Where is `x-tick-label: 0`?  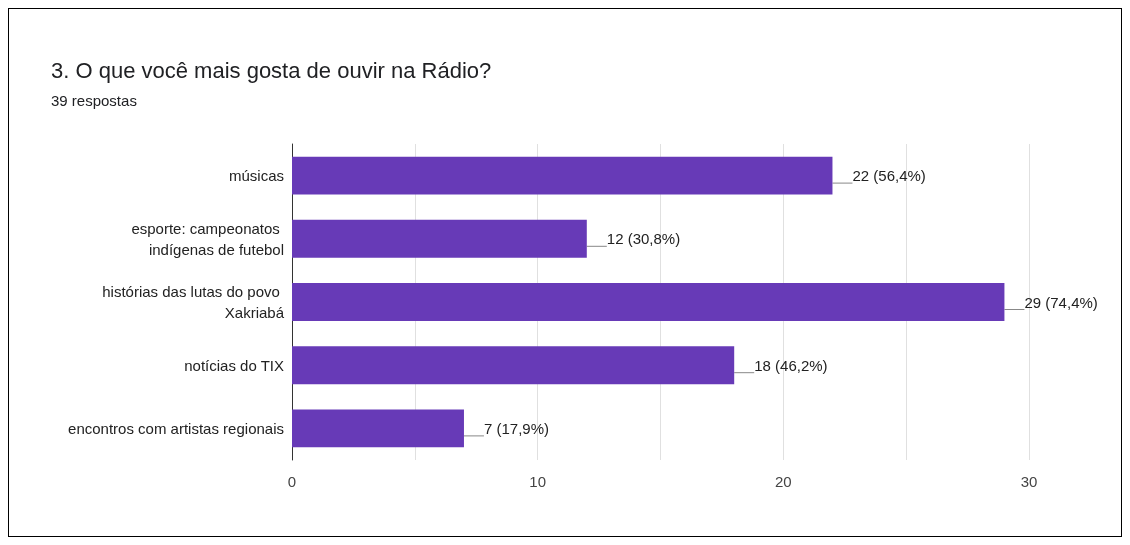 x-tick-label: 0 is located at coordinates (292, 481).